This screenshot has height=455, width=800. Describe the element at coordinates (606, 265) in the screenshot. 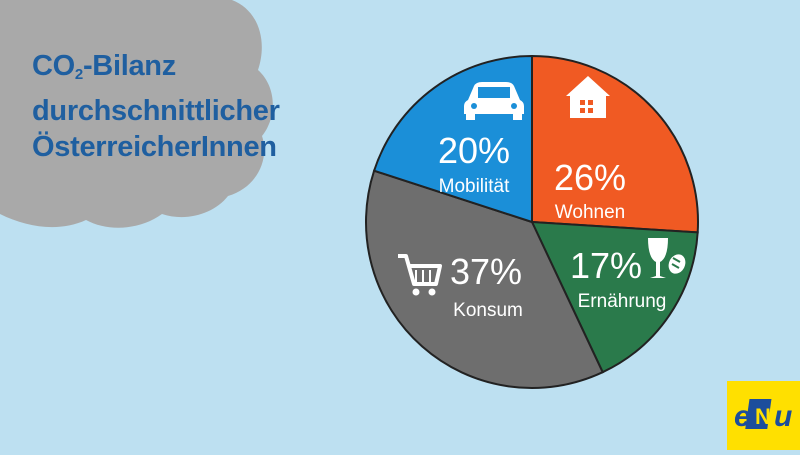

I see `slice-value-label: 17%` at that location.